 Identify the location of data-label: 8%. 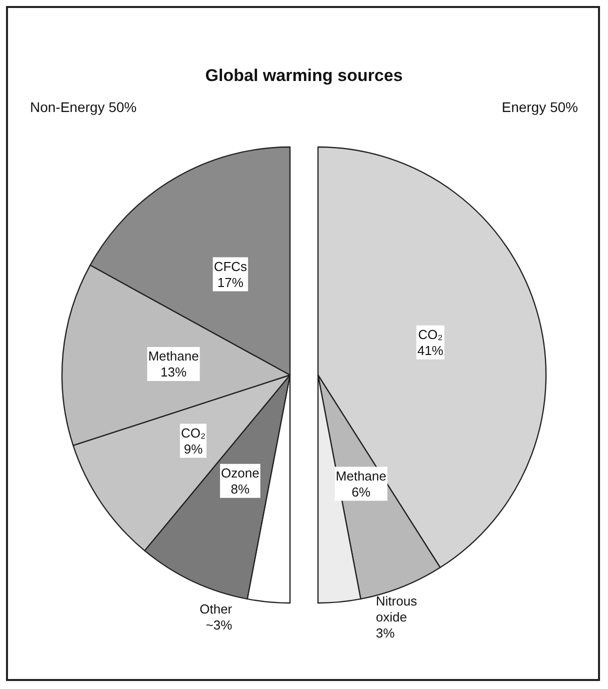
(240, 488).